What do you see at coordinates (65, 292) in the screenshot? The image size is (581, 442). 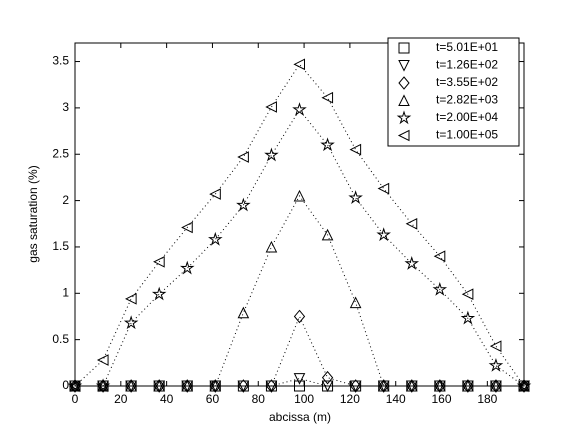 I see `y-tick-label: 1` at bounding box center [65, 292].